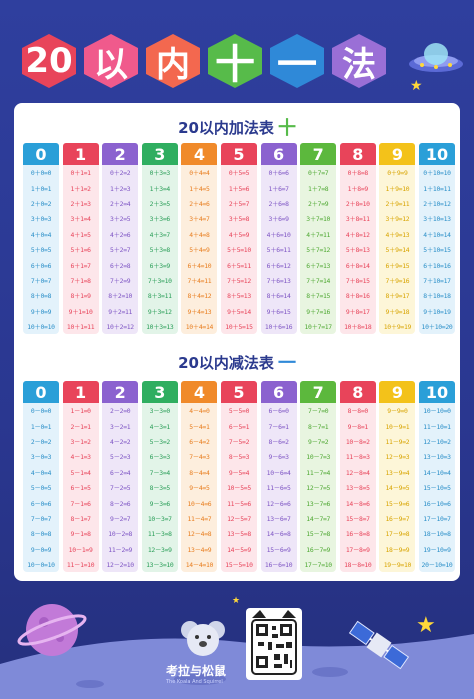  I want to click on sub-column-header: 2, so click(120, 392).